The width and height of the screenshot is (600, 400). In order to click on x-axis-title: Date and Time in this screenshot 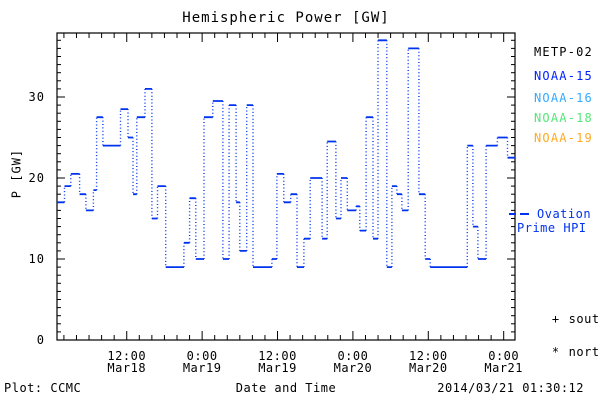, I will do `click(286, 388)`.